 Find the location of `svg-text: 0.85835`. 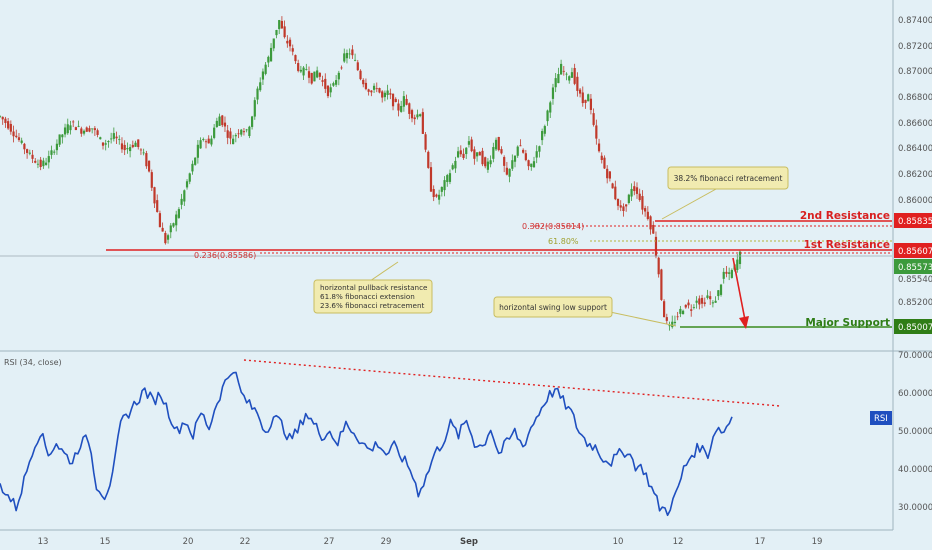

svg-text: 0.85835 is located at coordinates (915, 222).